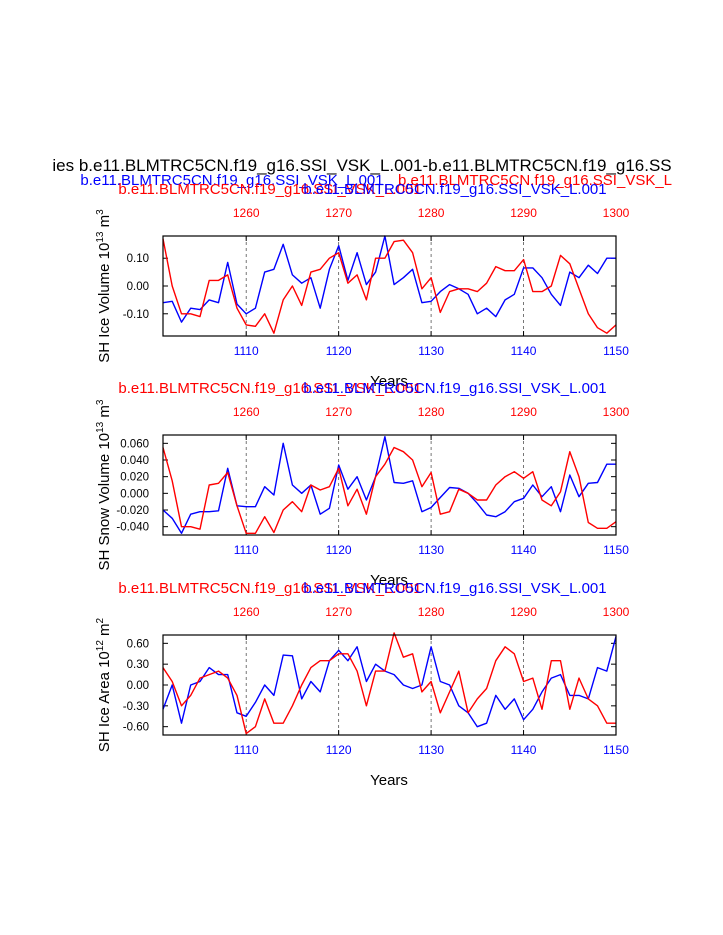 The image size is (723, 935). Describe the element at coordinates (132, 511) in the screenshot. I see `y-tick-label: -0.020` at that location.